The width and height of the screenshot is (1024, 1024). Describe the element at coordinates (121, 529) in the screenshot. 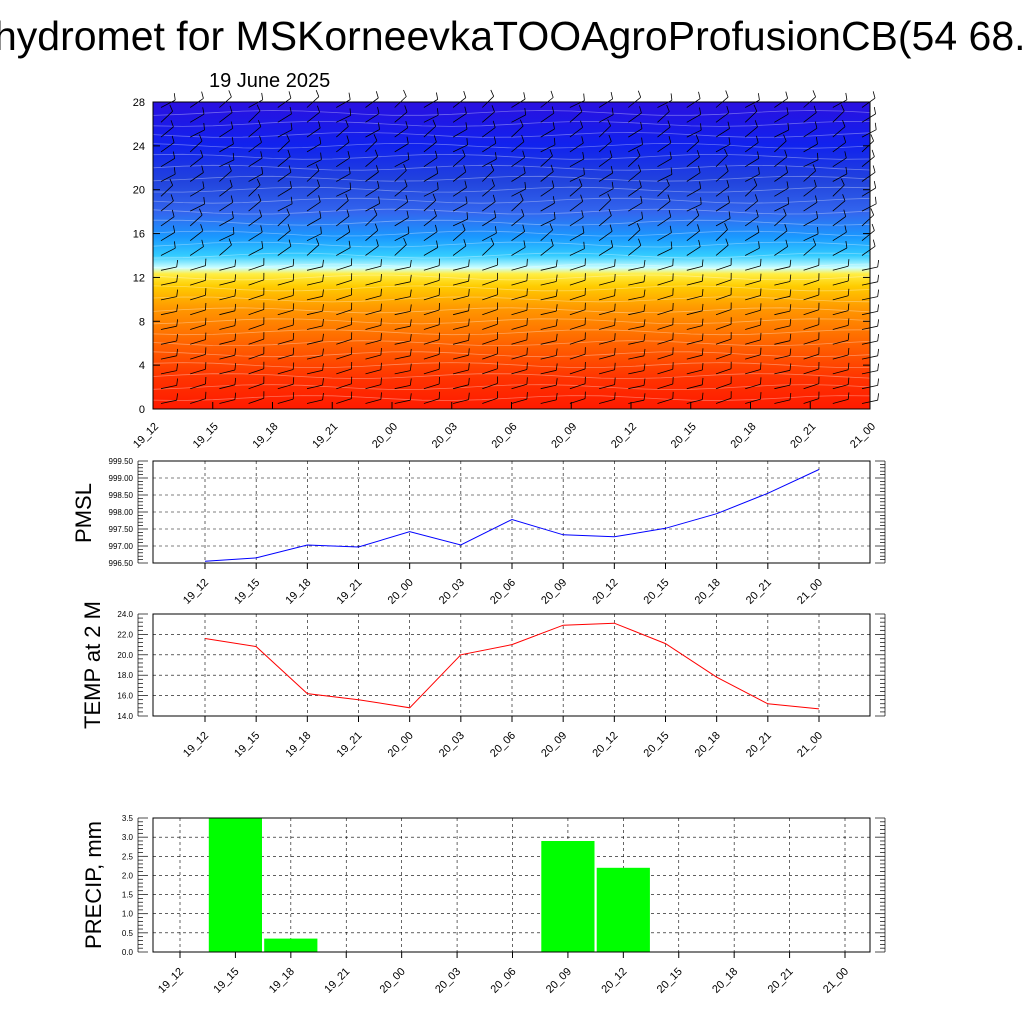

I see `y-tick-label: 997.50` at that location.